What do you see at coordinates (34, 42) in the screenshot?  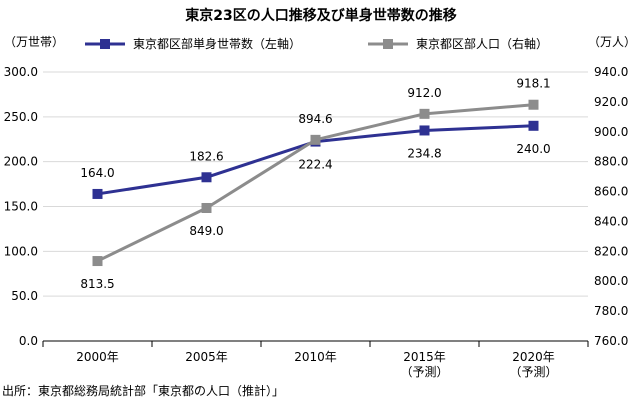 I see `left-axis-unit: （万世帯）` at bounding box center [34, 42].